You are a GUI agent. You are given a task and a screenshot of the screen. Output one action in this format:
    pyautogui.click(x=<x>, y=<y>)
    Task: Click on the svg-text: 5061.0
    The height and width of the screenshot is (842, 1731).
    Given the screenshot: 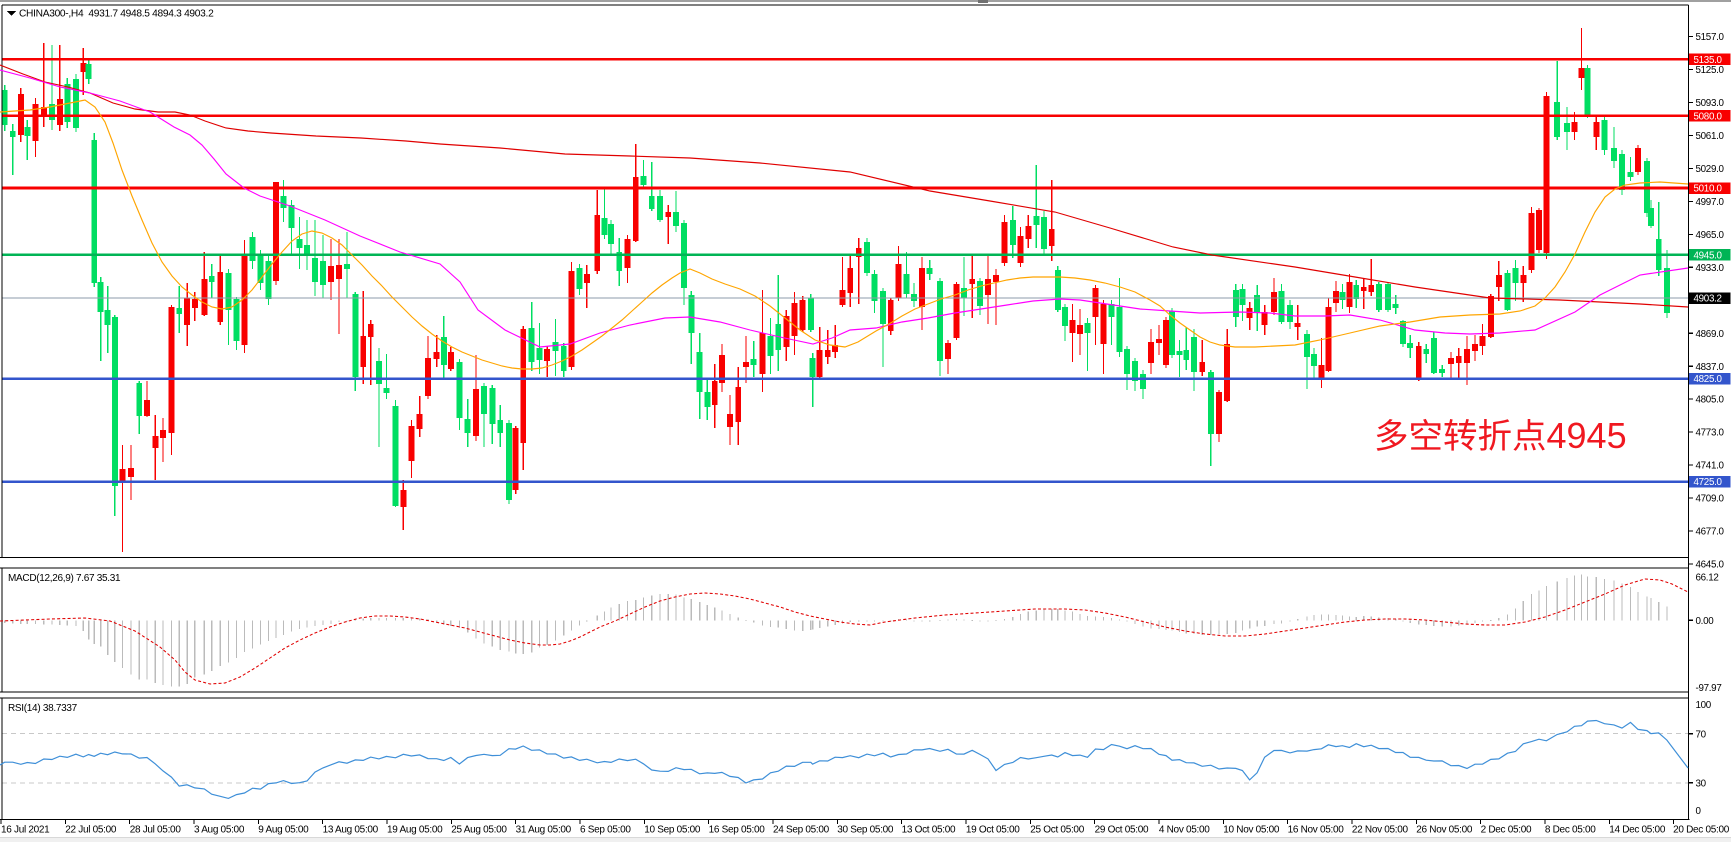 What is the action you would take?
    pyautogui.click(x=1710, y=136)
    